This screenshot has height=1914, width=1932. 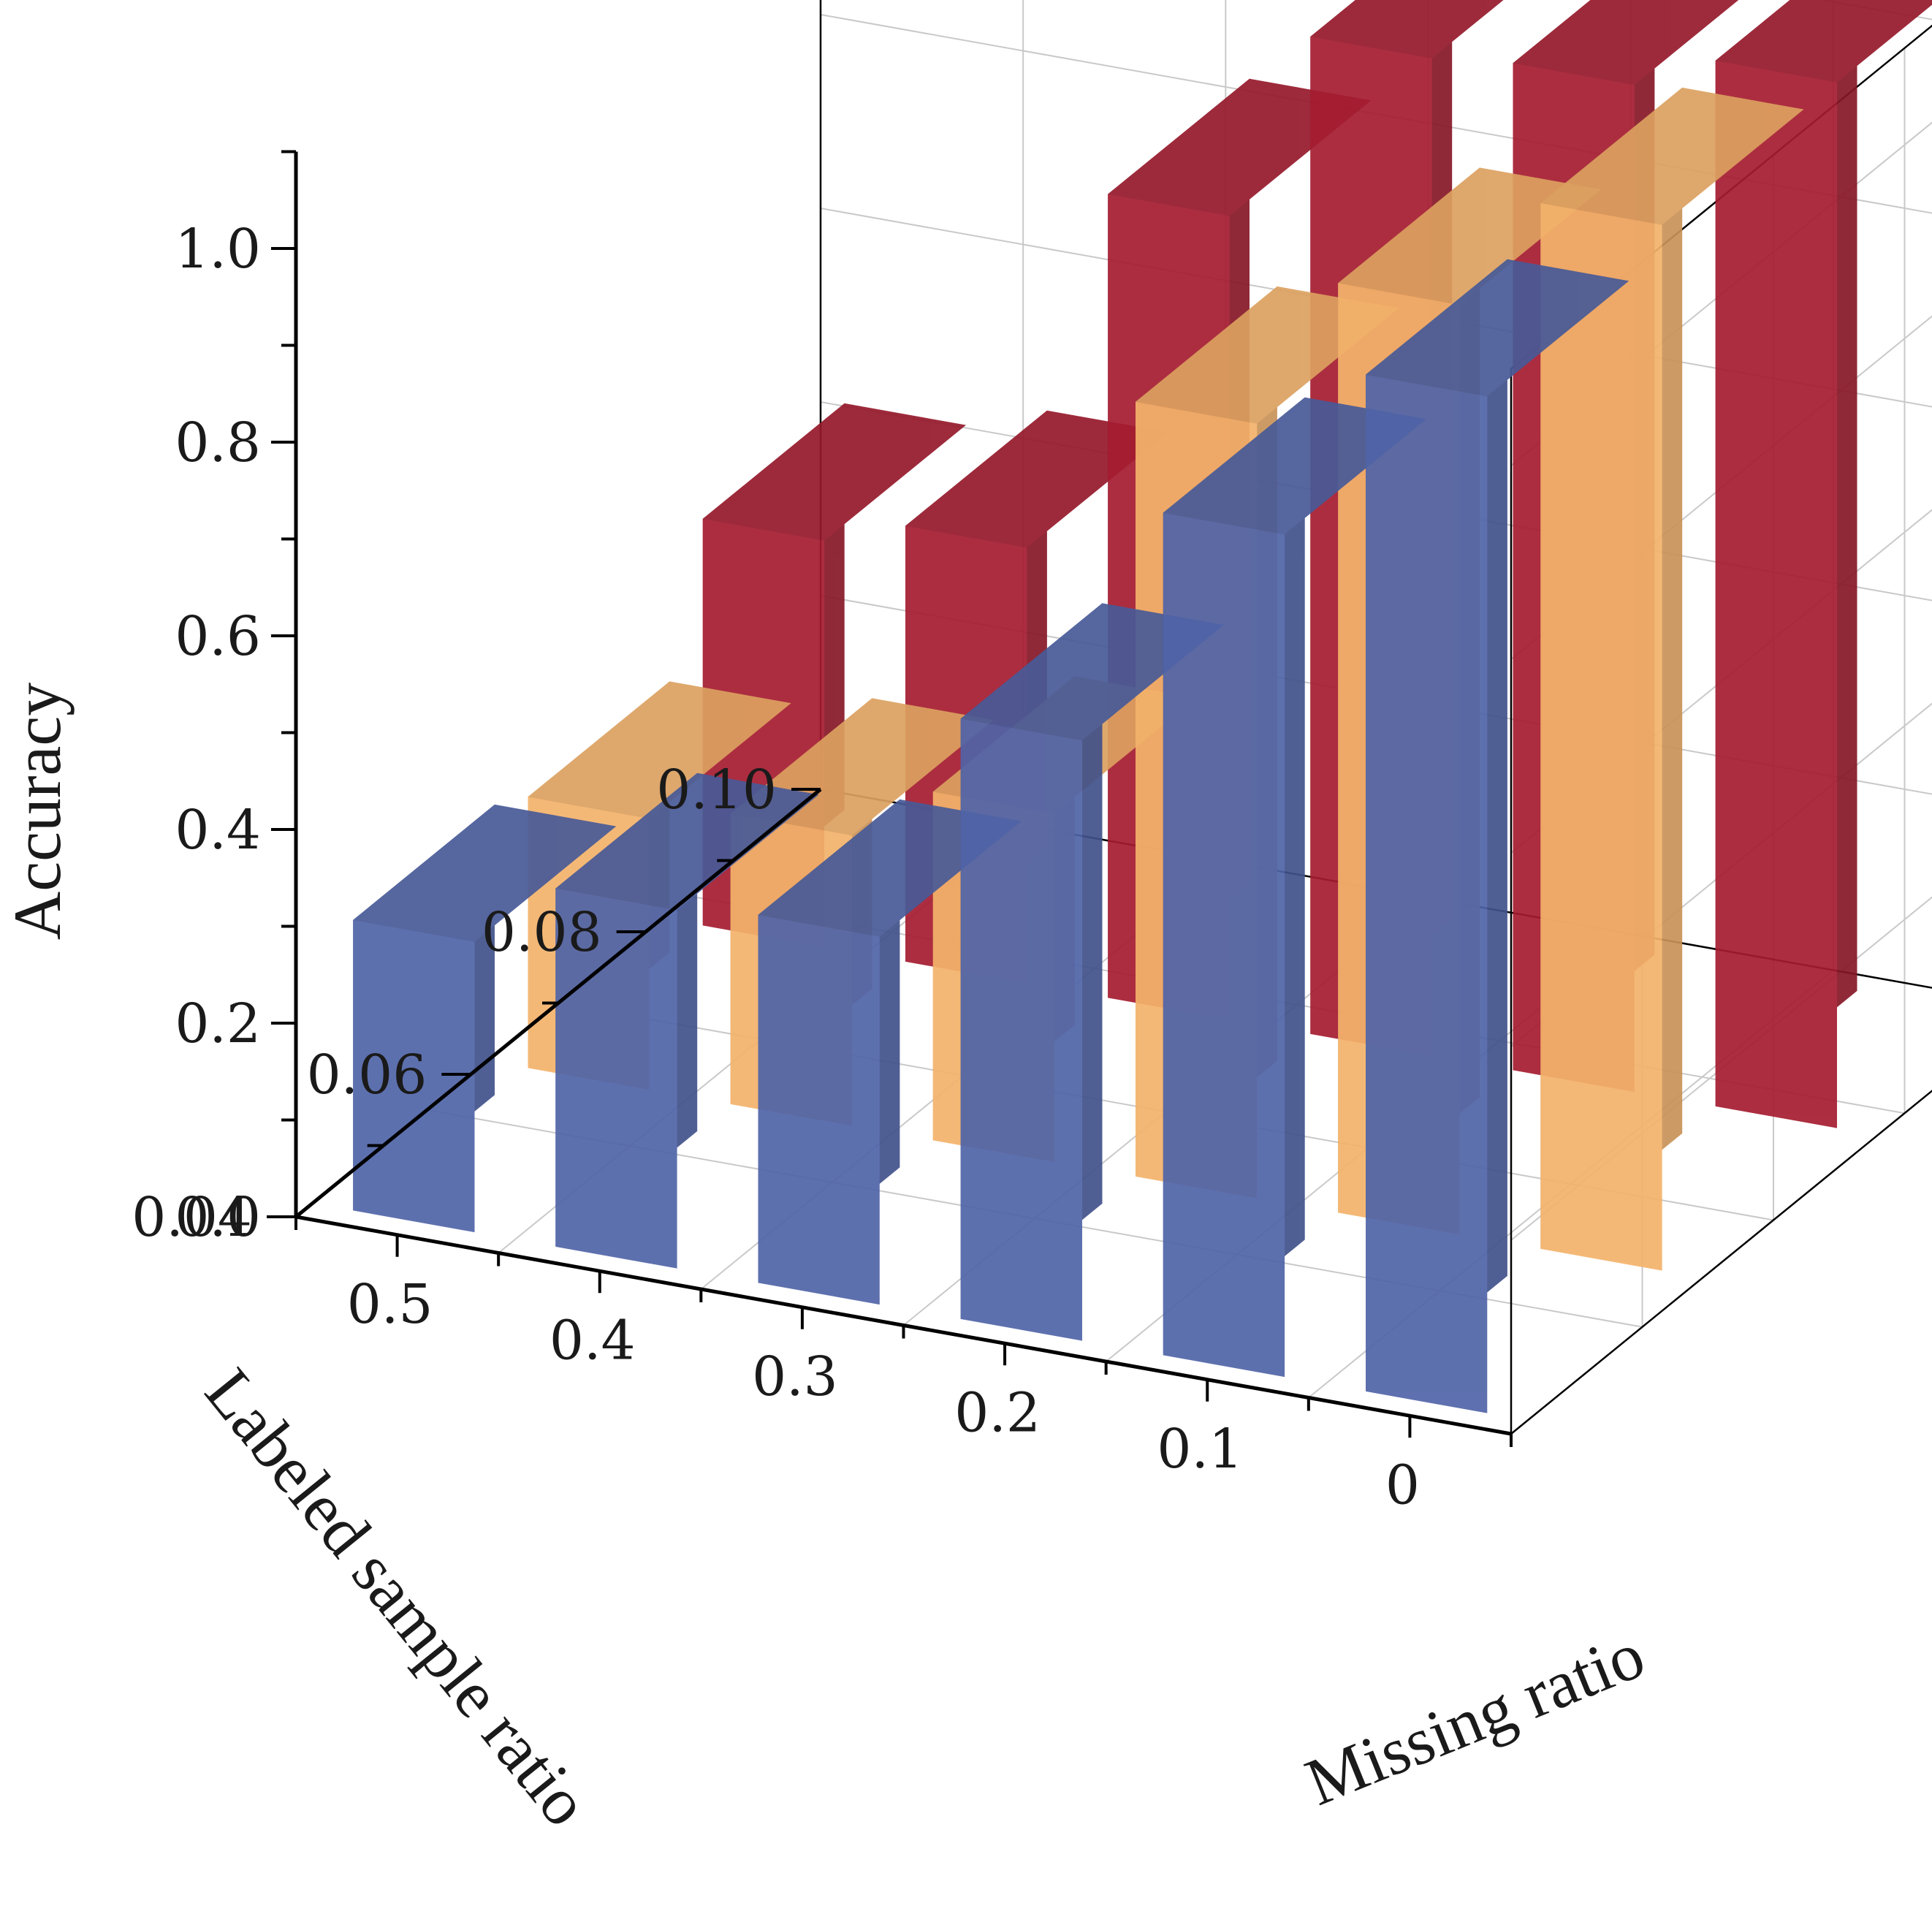 I want to click on z-tick-label: 0.4, so click(x=218, y=830).